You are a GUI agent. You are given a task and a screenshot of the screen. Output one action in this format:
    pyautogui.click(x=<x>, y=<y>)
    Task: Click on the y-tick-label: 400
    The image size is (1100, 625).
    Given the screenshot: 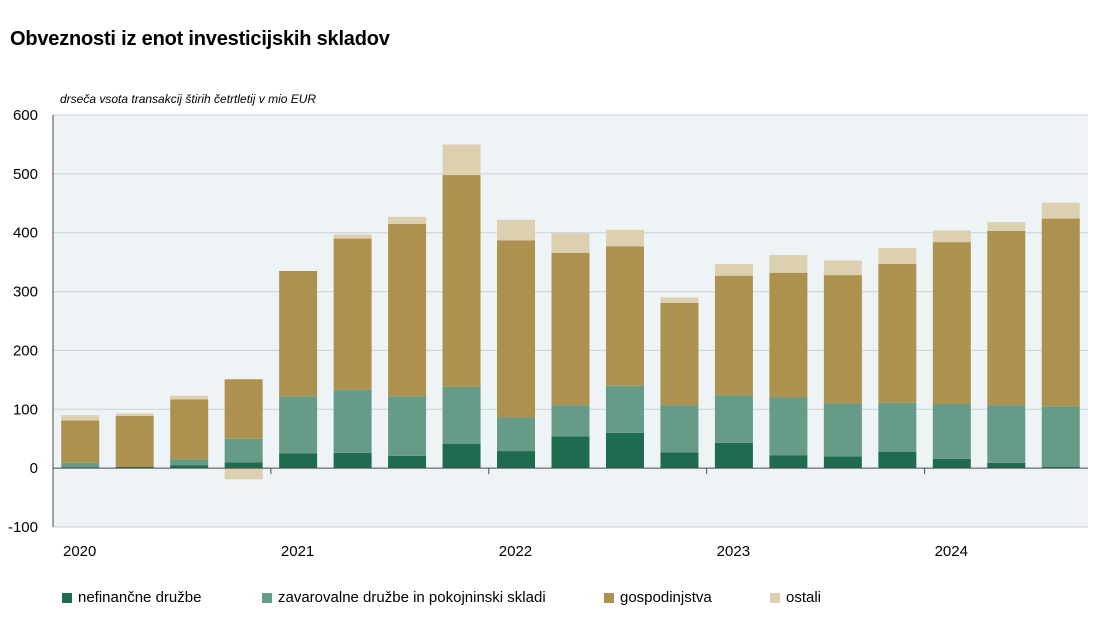 What is the action you would take?
    pyautogui.click(x=25, y=233)
    